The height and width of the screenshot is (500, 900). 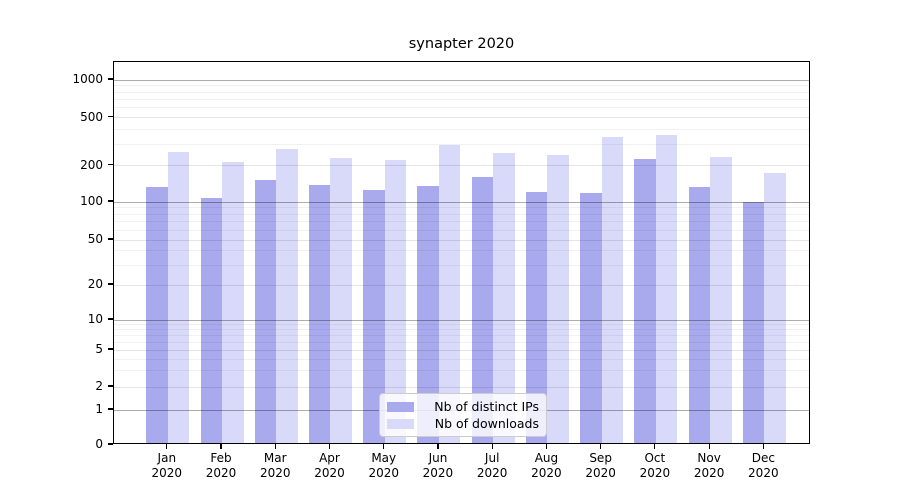 What do you see at coordinates (721, 299) in the screenshot?
I see `bar-downloads-nov` at bounding box center [721, 299].